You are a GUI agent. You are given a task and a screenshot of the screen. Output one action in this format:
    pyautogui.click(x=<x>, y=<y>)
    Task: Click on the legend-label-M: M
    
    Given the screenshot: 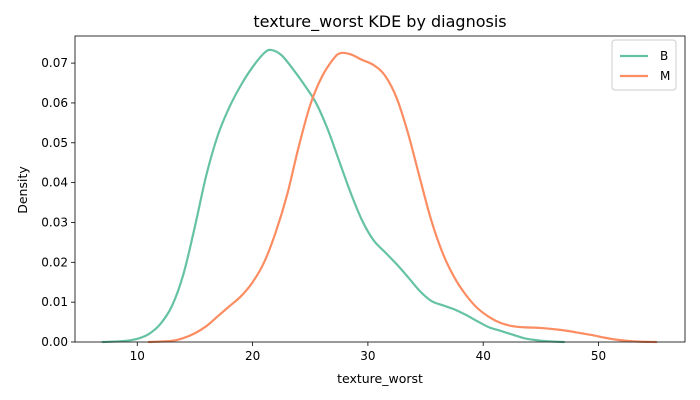 What is the action you would take?
    pyautogui.click(x=665, y=76)
    